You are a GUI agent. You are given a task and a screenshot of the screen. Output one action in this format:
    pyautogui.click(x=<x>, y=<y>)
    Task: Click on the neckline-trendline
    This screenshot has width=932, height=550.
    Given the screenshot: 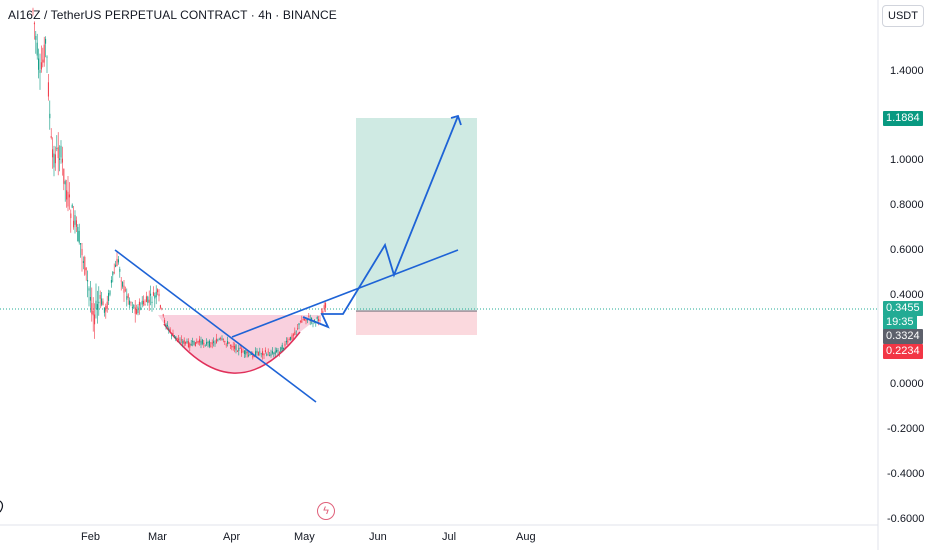 What is the action you would take?
    pyautogui.click(x=345, y=293)
    